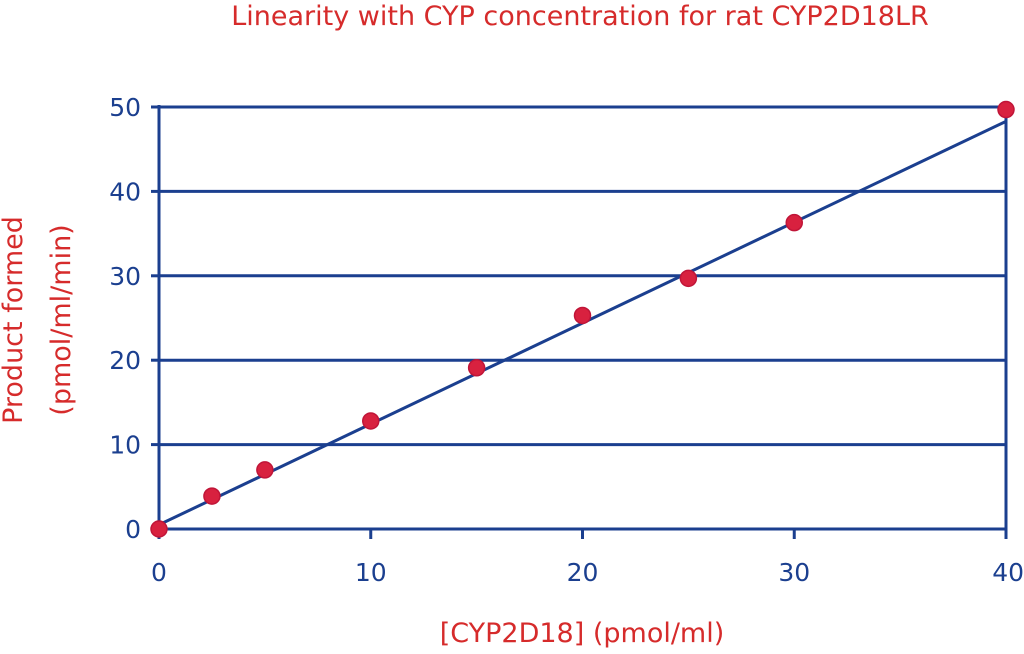 This screenshot has width=1024, height=654. I want to click on x-tick-label-2: 20, so click(583, 572).